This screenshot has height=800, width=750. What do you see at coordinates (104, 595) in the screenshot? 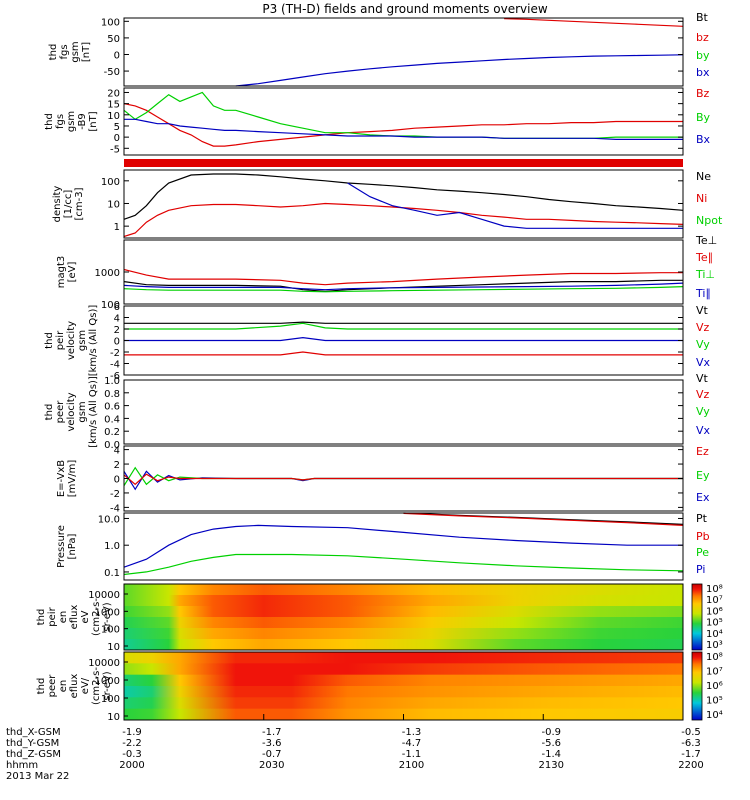
I see `ytick-label: 10000` at bounding box center [104, 595].